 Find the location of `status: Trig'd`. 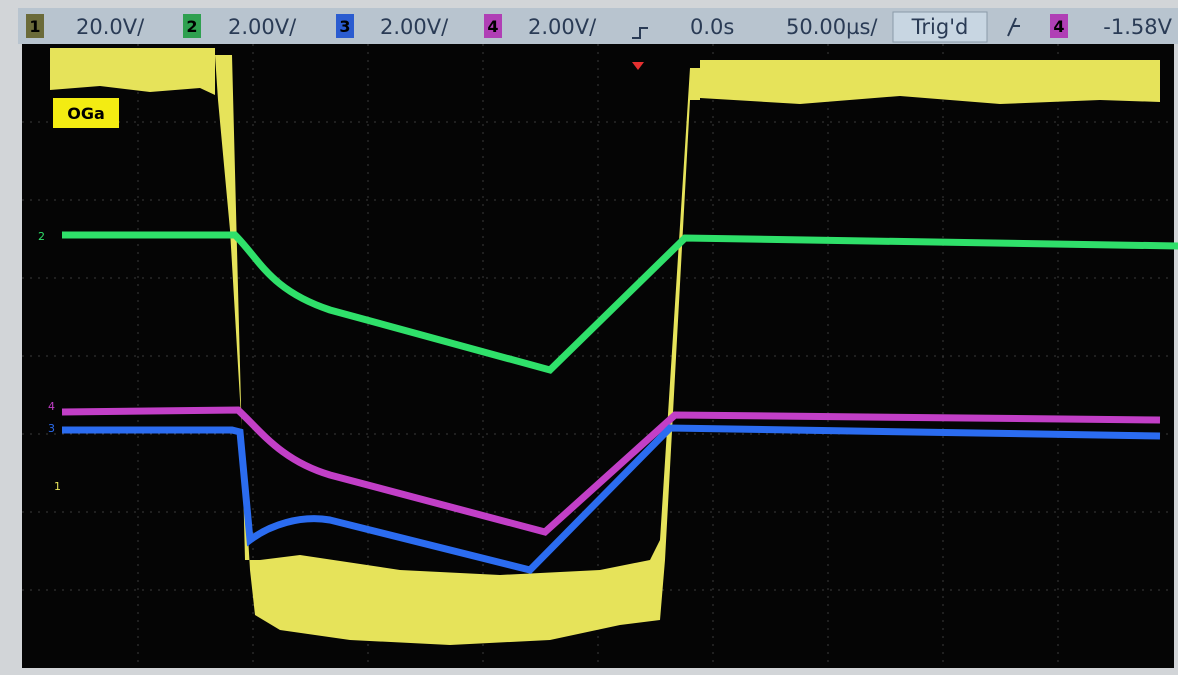

status: Trig'd is located at coordinates (940, 27).